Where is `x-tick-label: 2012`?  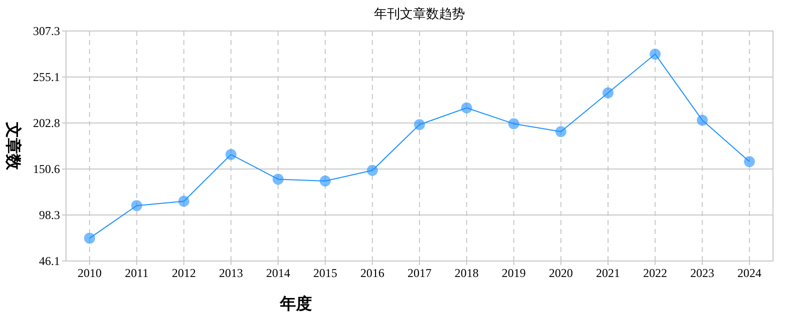
x-tick-label: 2012 is located at coordinates (184, 273).